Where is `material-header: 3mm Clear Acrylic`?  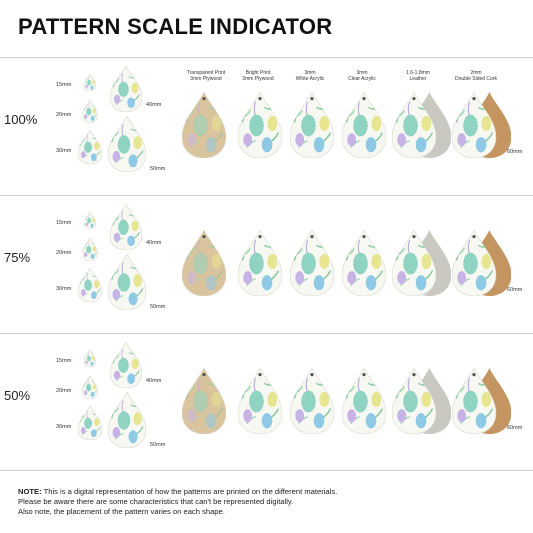 material-header: 3mm Clear Acrylic is located at coordinates (362, 76).